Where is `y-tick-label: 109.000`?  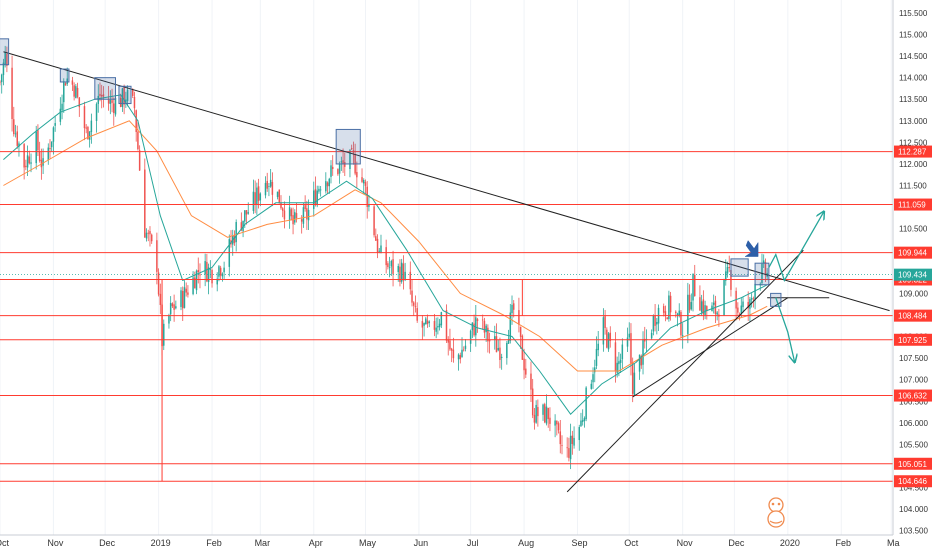
y-tick-label: 109.000 is located at coordinates (913, 293).